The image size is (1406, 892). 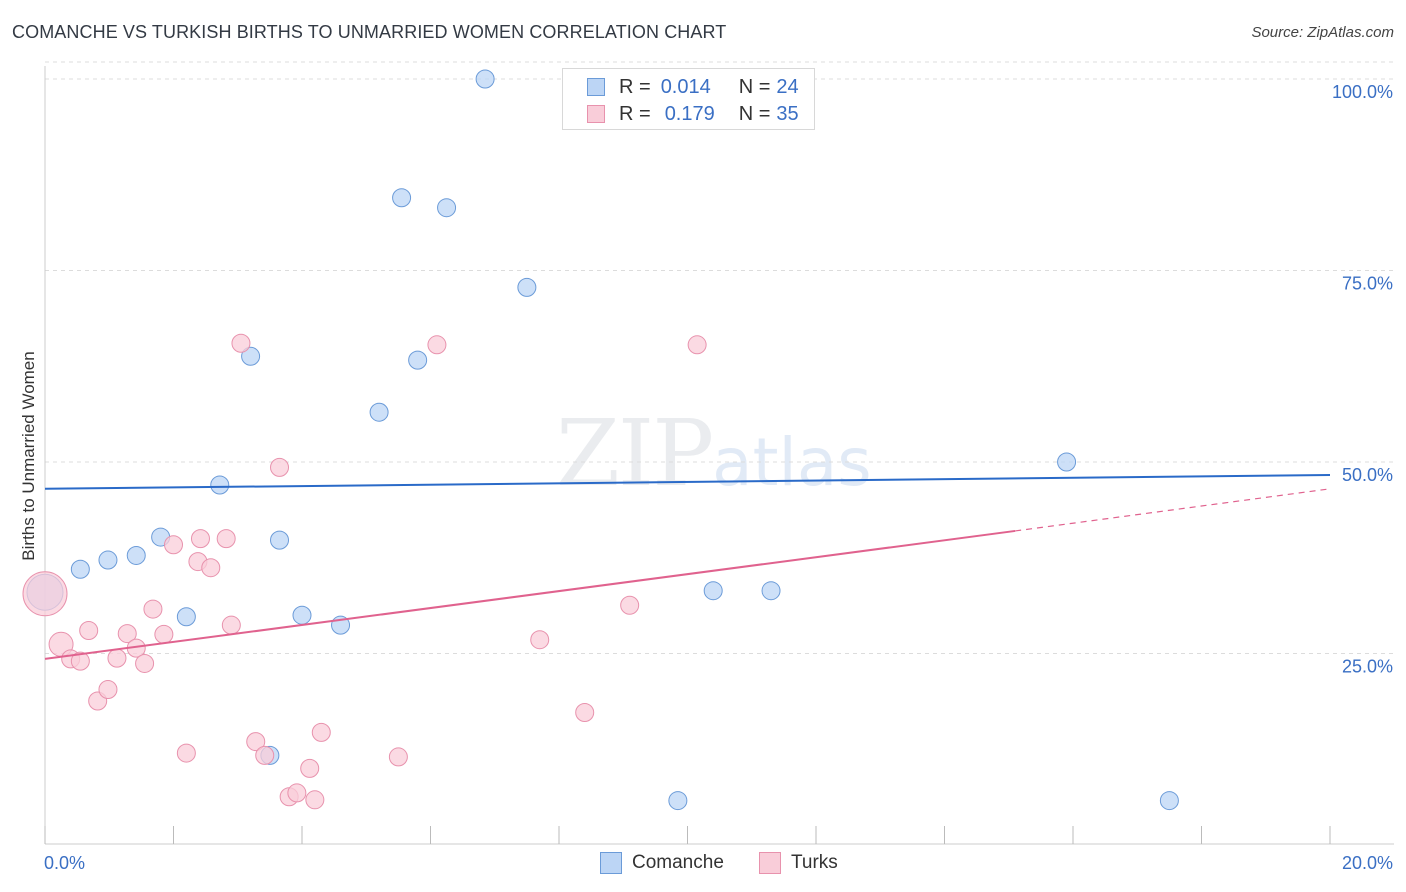 I want to click on x-tick-label: 0.0%, so click(x=64, y=863).